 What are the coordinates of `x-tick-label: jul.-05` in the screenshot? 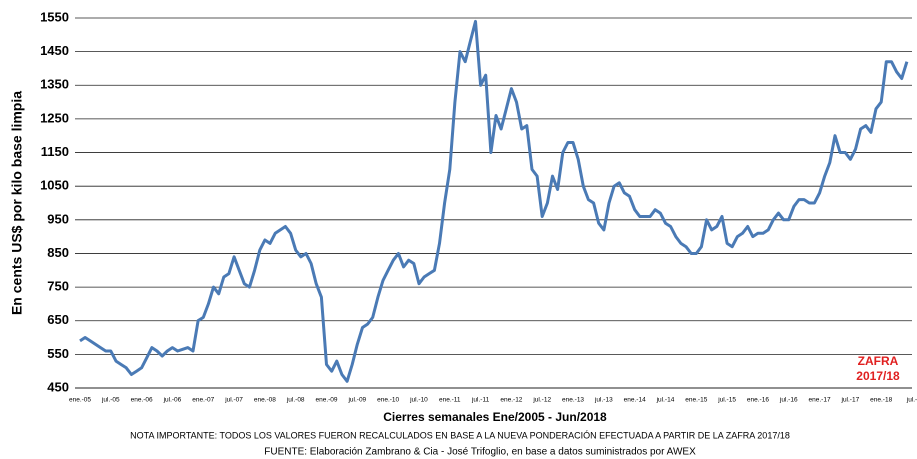 It's located at (110, 400).